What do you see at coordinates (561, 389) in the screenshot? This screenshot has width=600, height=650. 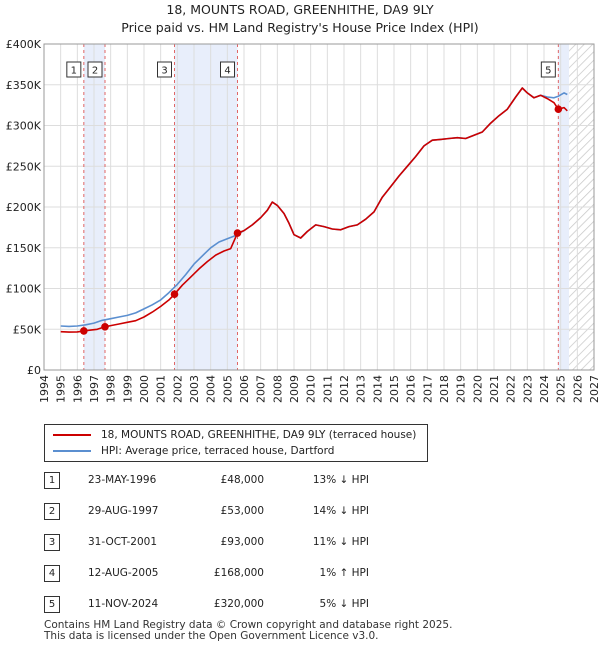 I see `x-tick-label: 2025` at bounding box center [561, 389].